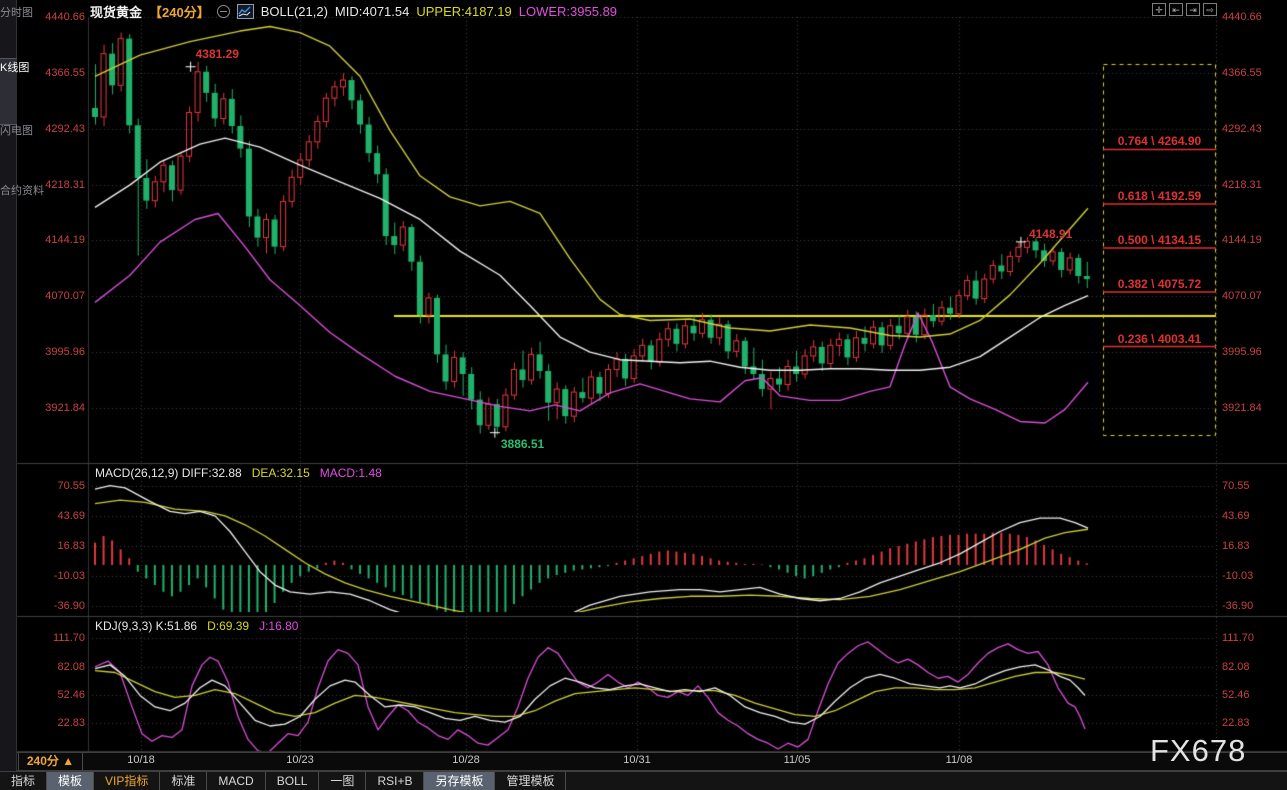  What do you see at coordinates (343, 781) in the screenshot?
I see `toolbar-button-7: 一图` at bounding box center [343, 781].